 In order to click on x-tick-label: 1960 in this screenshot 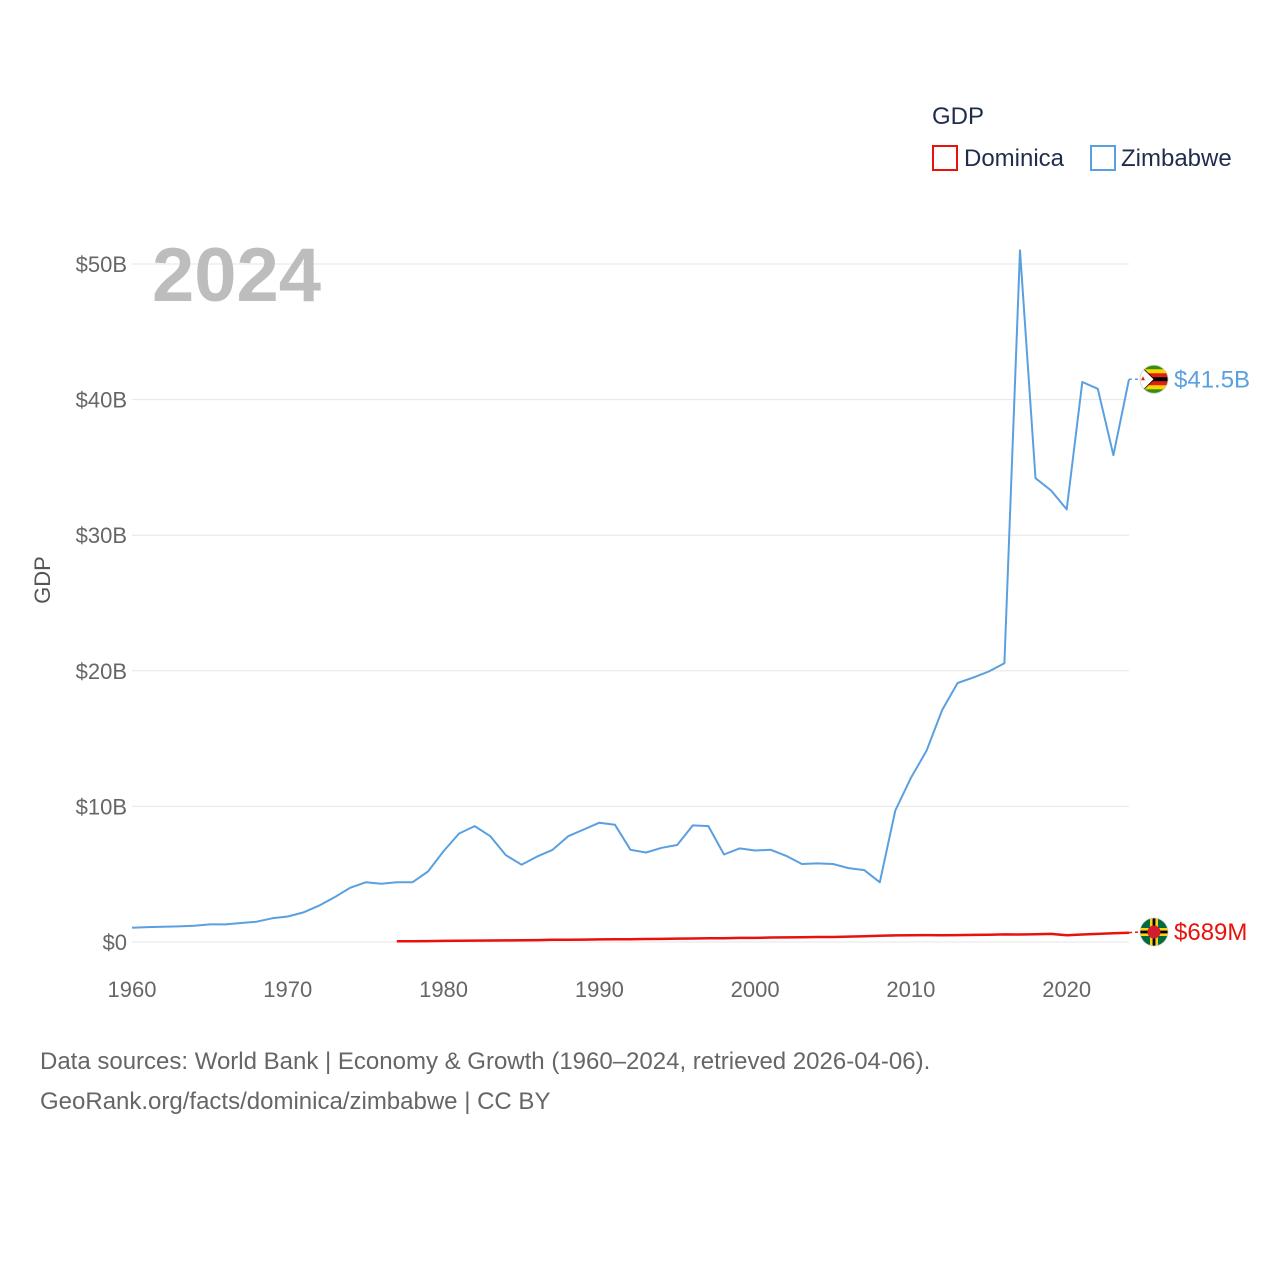, I will do `click(132, 989)`.